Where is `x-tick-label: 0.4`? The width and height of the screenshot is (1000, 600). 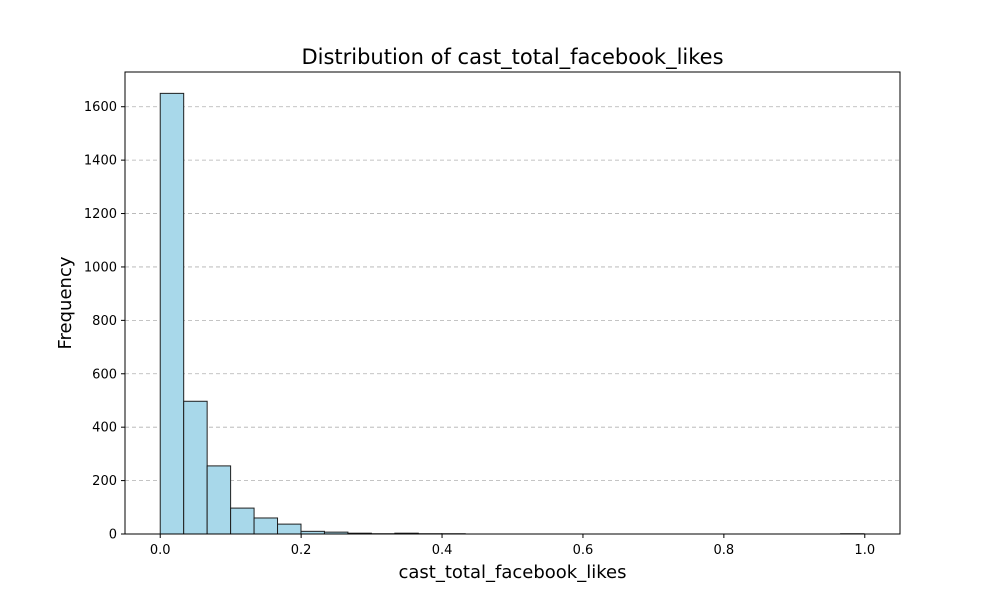 x-tick-label: 0.4 is located at coordinates (442, 550).